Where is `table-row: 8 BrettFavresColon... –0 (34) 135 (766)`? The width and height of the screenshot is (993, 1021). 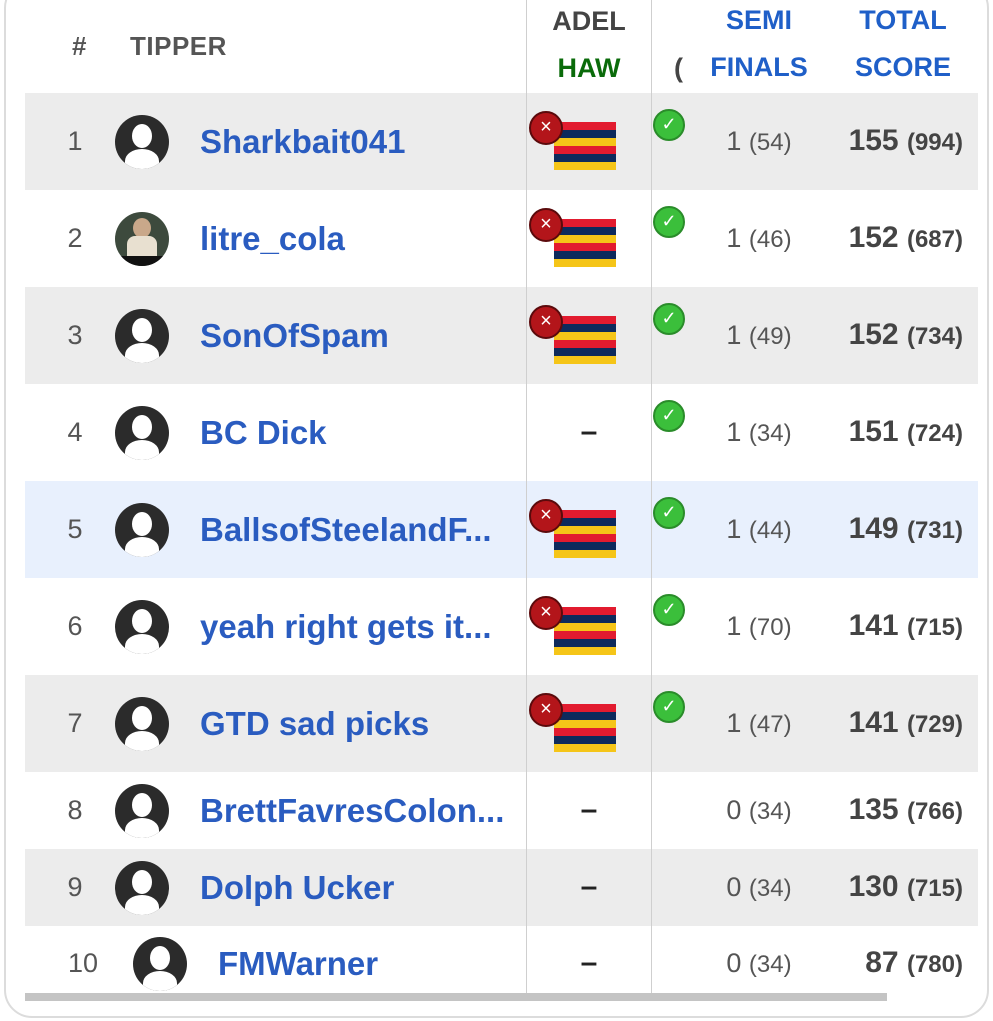 table-row: 8 BrettFavresColon... –0 (34) 135 (766) is located at coordinates (501, 810).